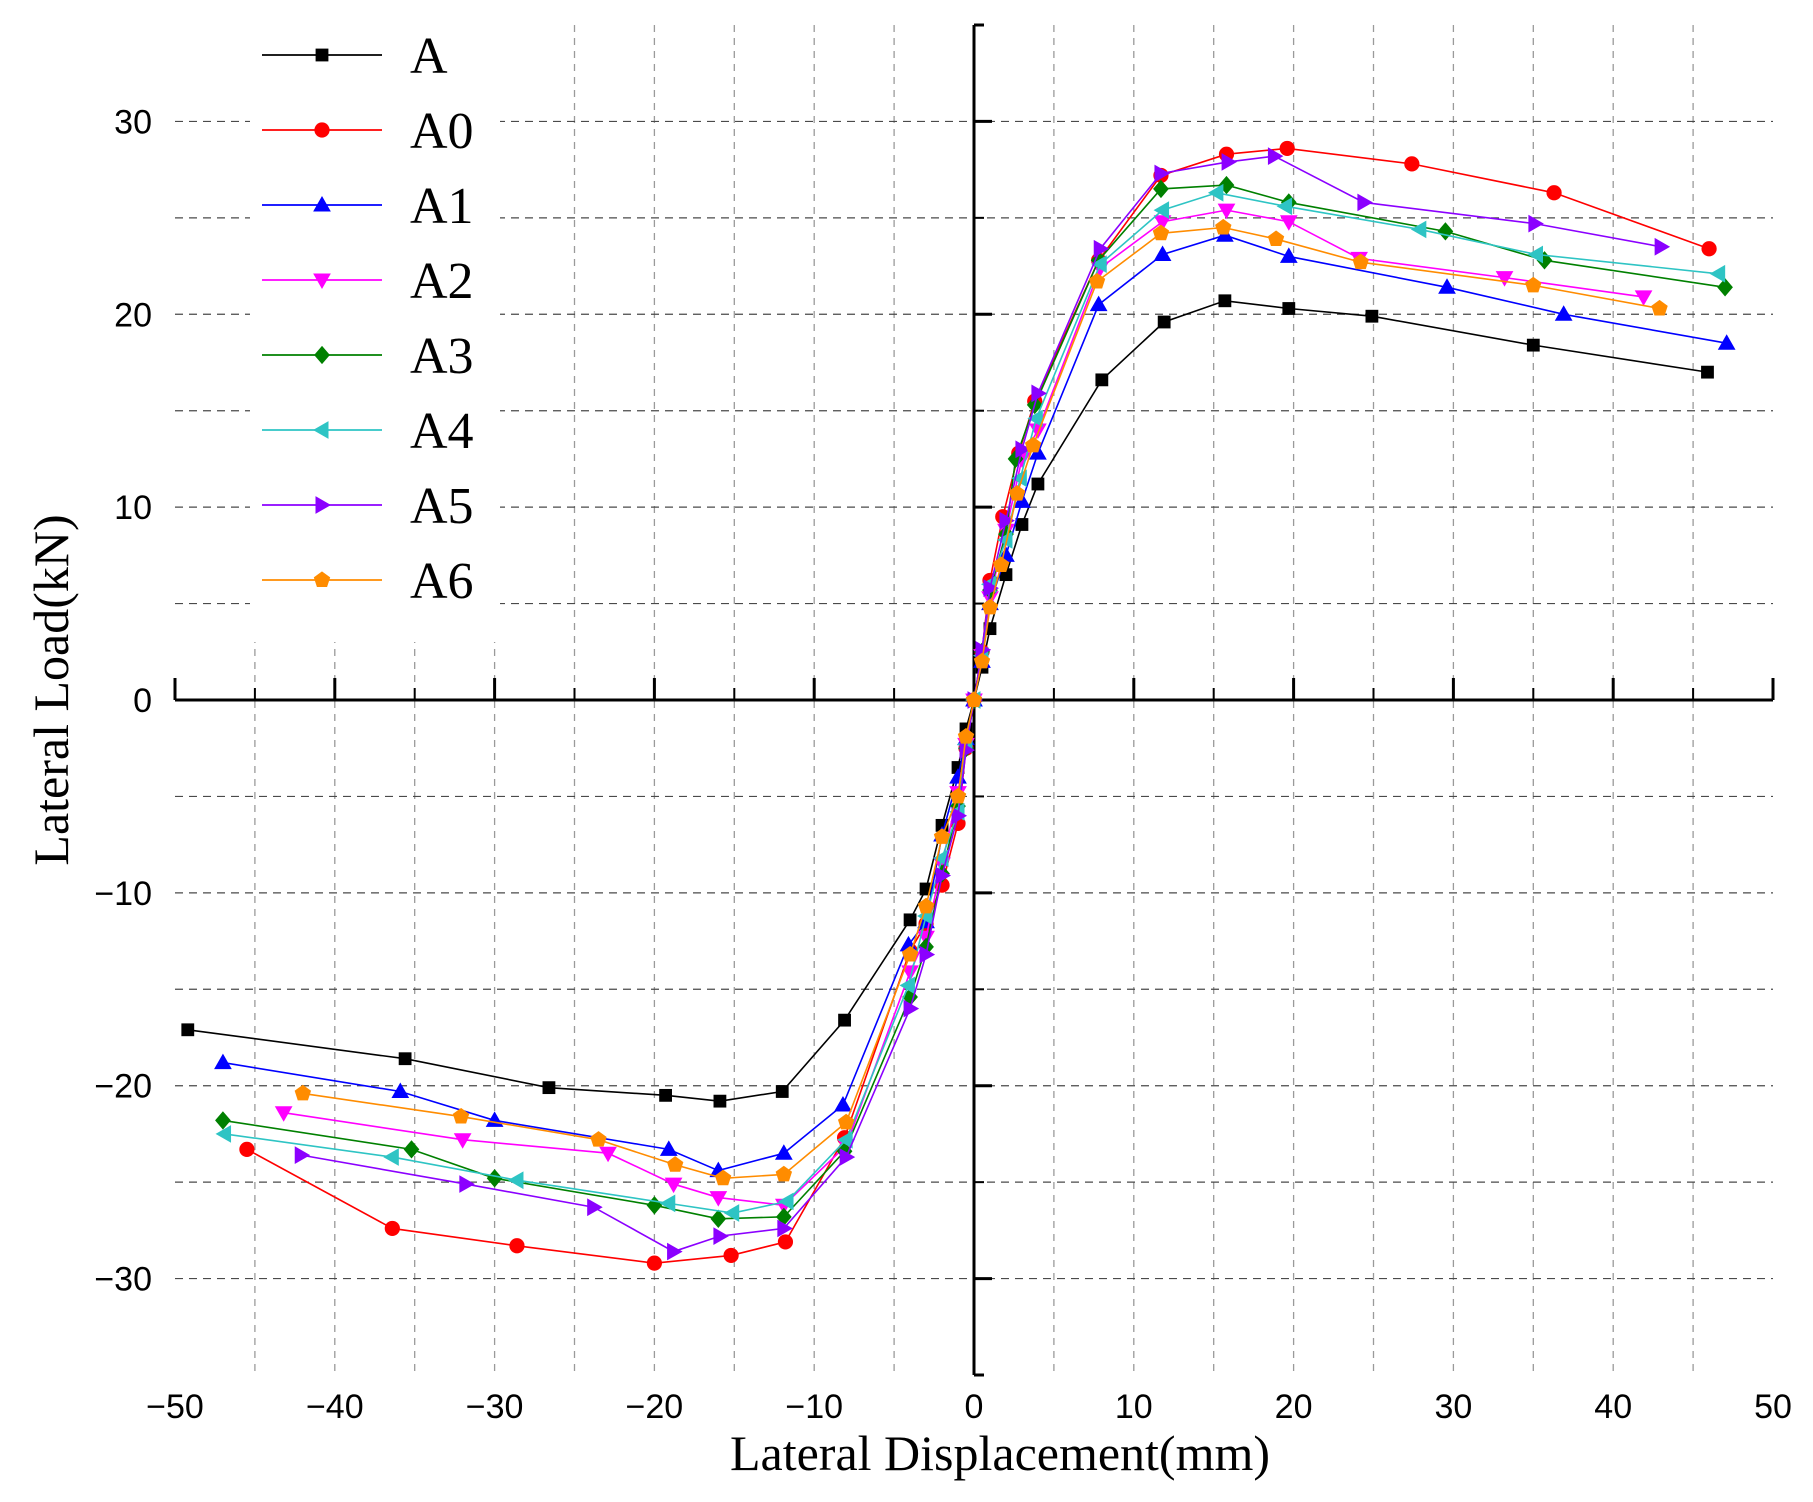 This screenshot has width=1813, height=1502. I want to click on y-tick-label: −10, so click(123, 894).